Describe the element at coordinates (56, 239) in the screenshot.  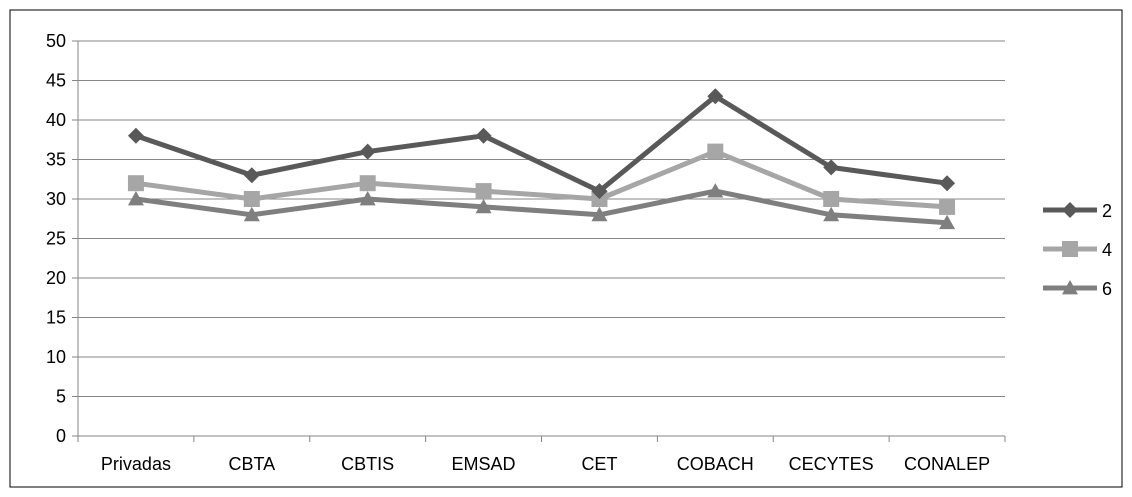
I see `y-tick-label: 25` at that location.